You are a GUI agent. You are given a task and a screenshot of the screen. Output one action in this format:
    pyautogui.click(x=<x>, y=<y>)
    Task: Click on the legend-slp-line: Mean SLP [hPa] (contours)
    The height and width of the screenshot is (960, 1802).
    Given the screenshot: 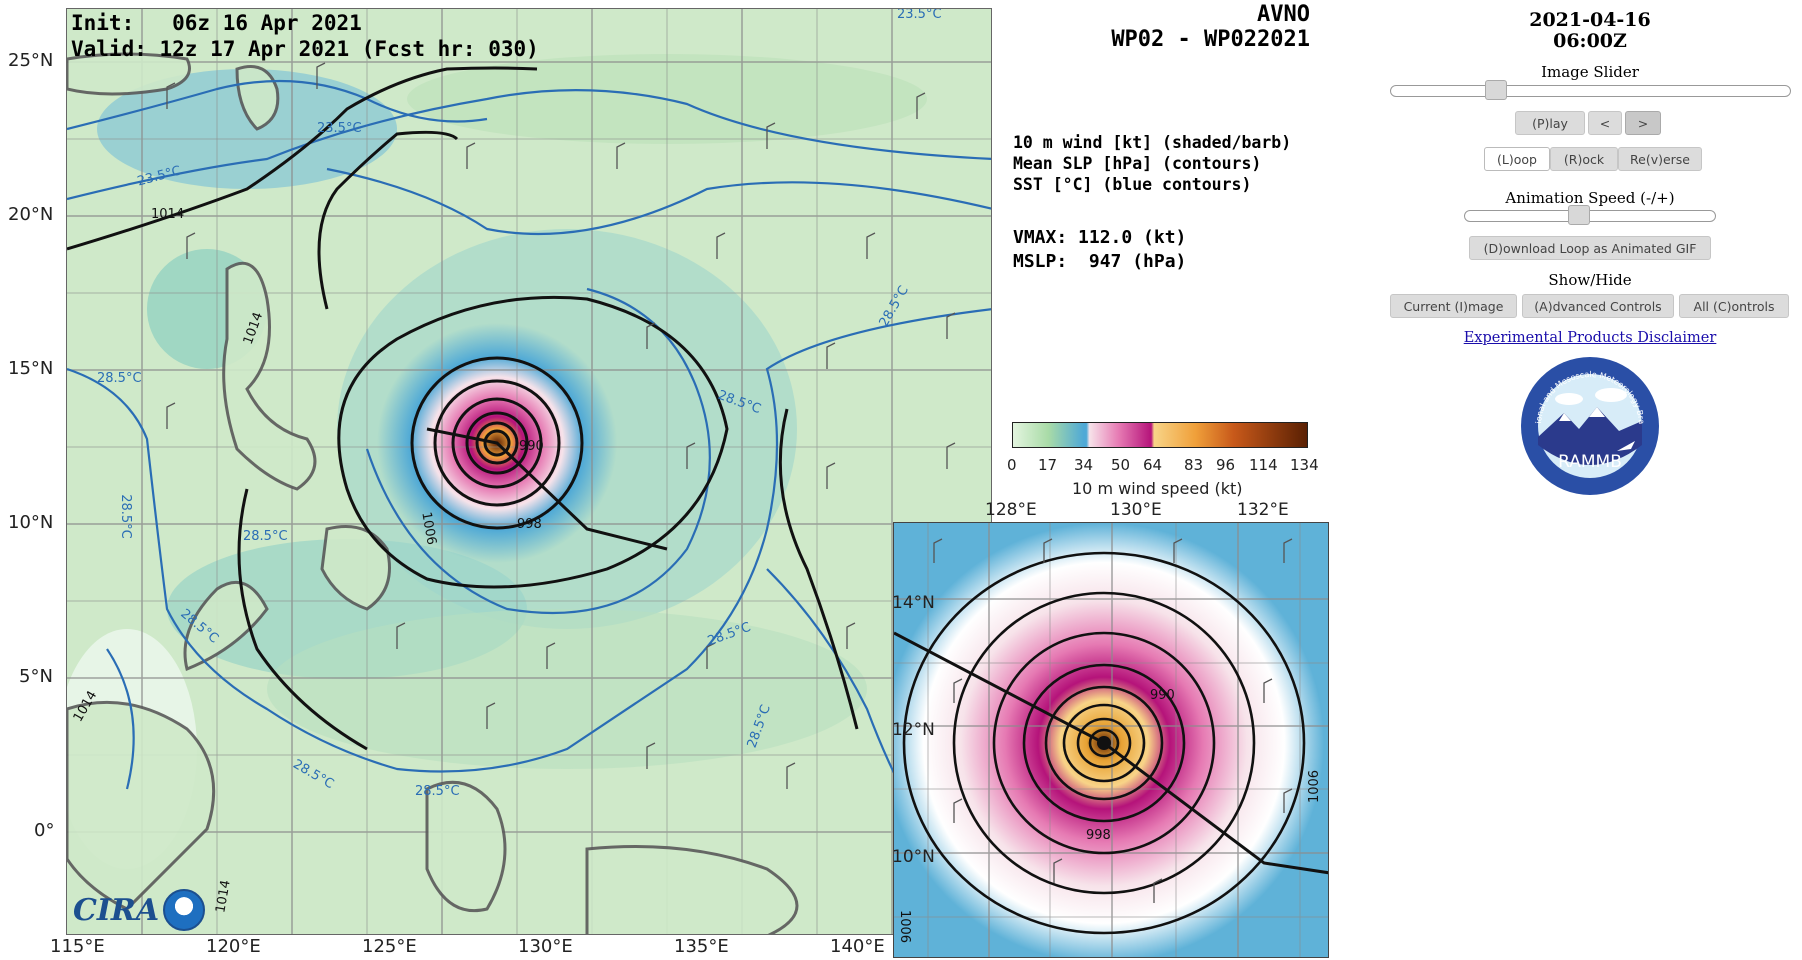 What is the action you would take?
    pyautogui.click(x=1137, y=163)
    